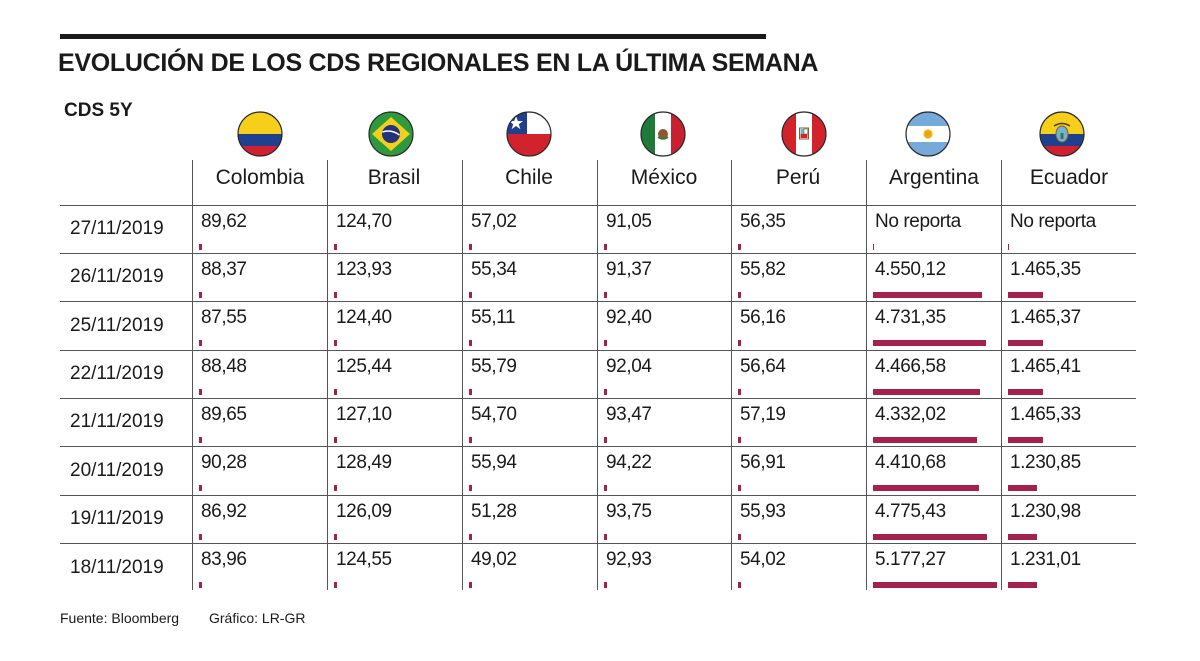 Image resolution: width=1200 pixels, height=661 pixels. What do you see at coordinates (364, 366) in the screenshot?
I see `value-cell: 125,44` at bounding box center [364, 366].